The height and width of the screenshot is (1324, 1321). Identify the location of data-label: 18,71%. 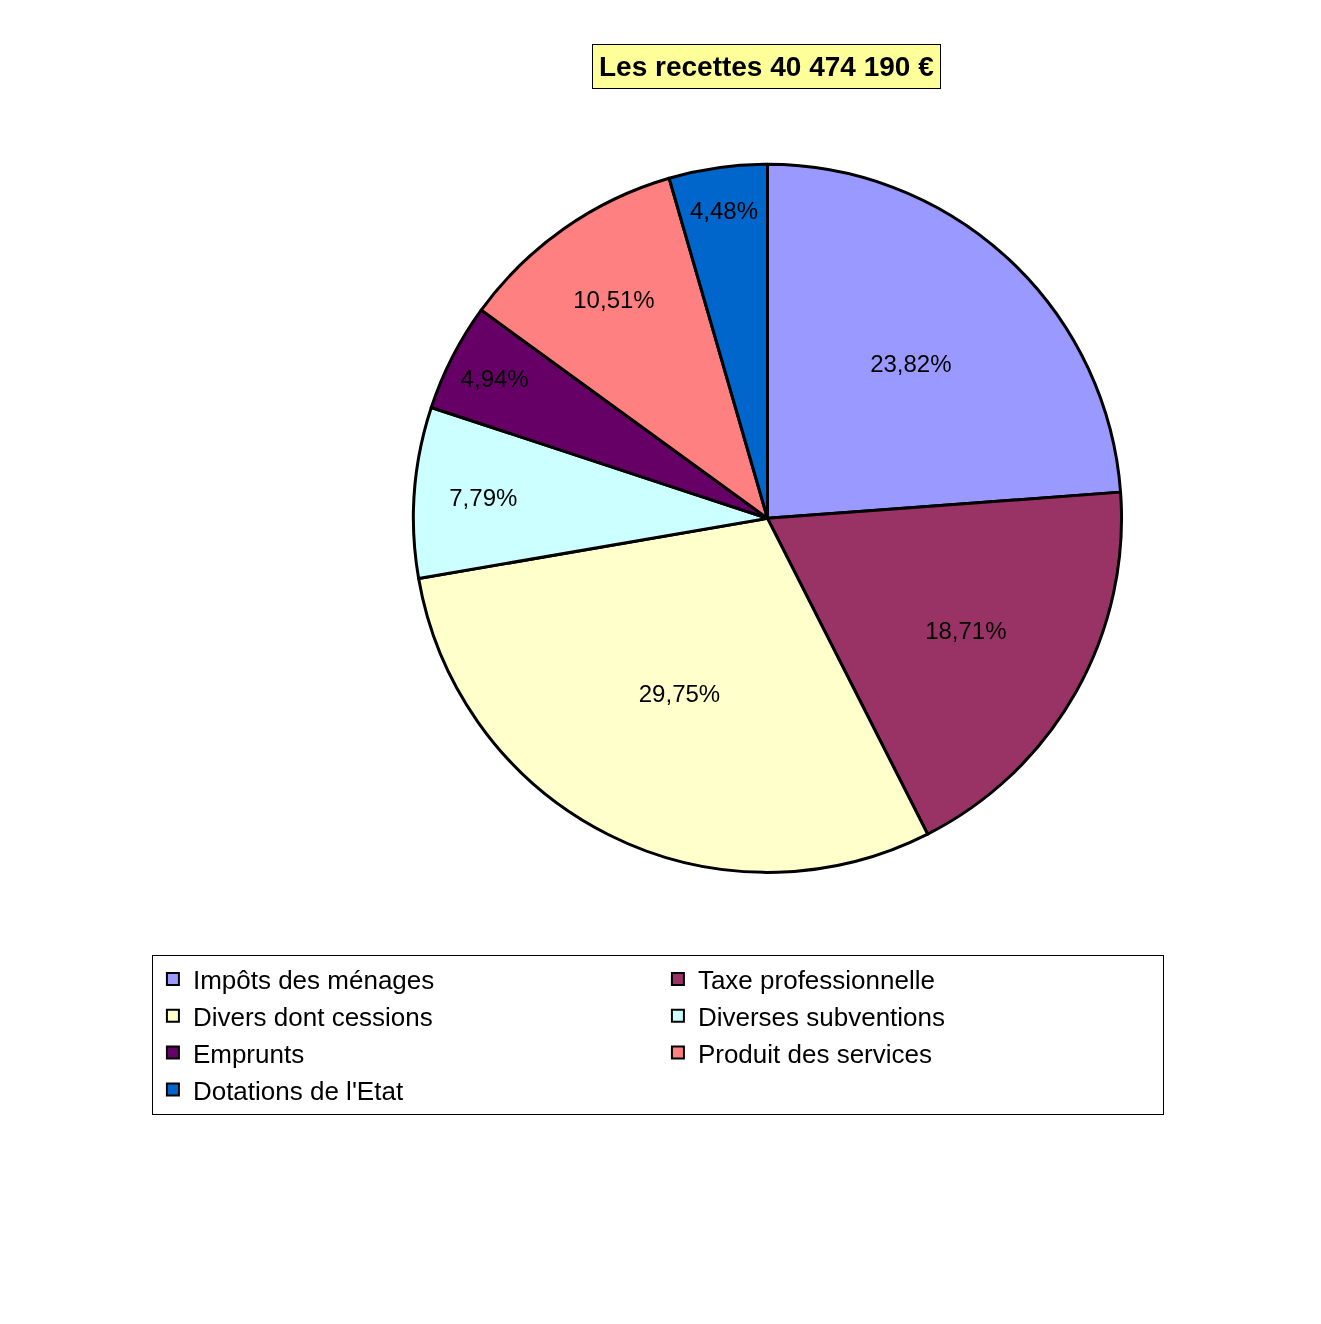
(966, 630).